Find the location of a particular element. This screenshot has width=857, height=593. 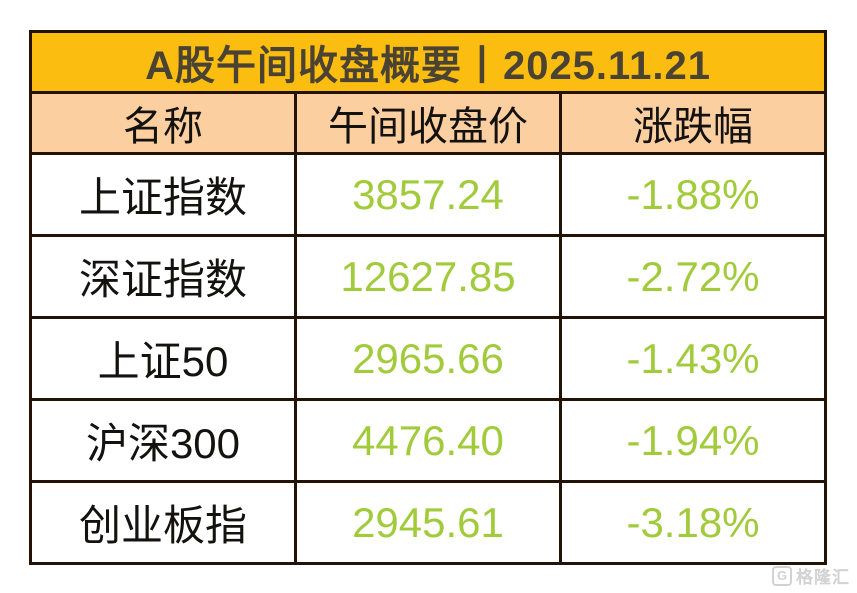

watermark: G 格隆汇 is located at coordinates (811, 575).